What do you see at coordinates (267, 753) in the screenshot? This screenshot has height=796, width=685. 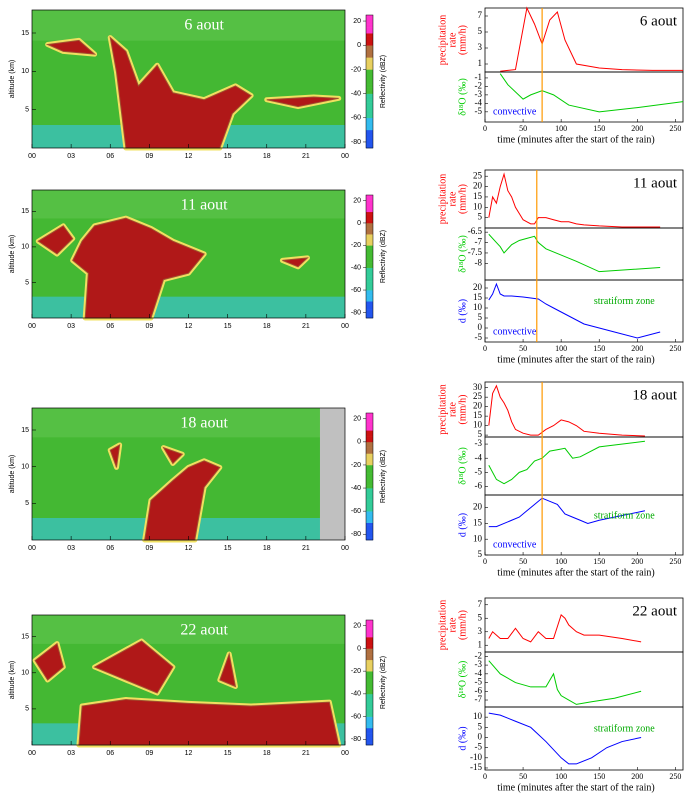 I see `x-tick-label: 18` at bounding box center [267, 753].